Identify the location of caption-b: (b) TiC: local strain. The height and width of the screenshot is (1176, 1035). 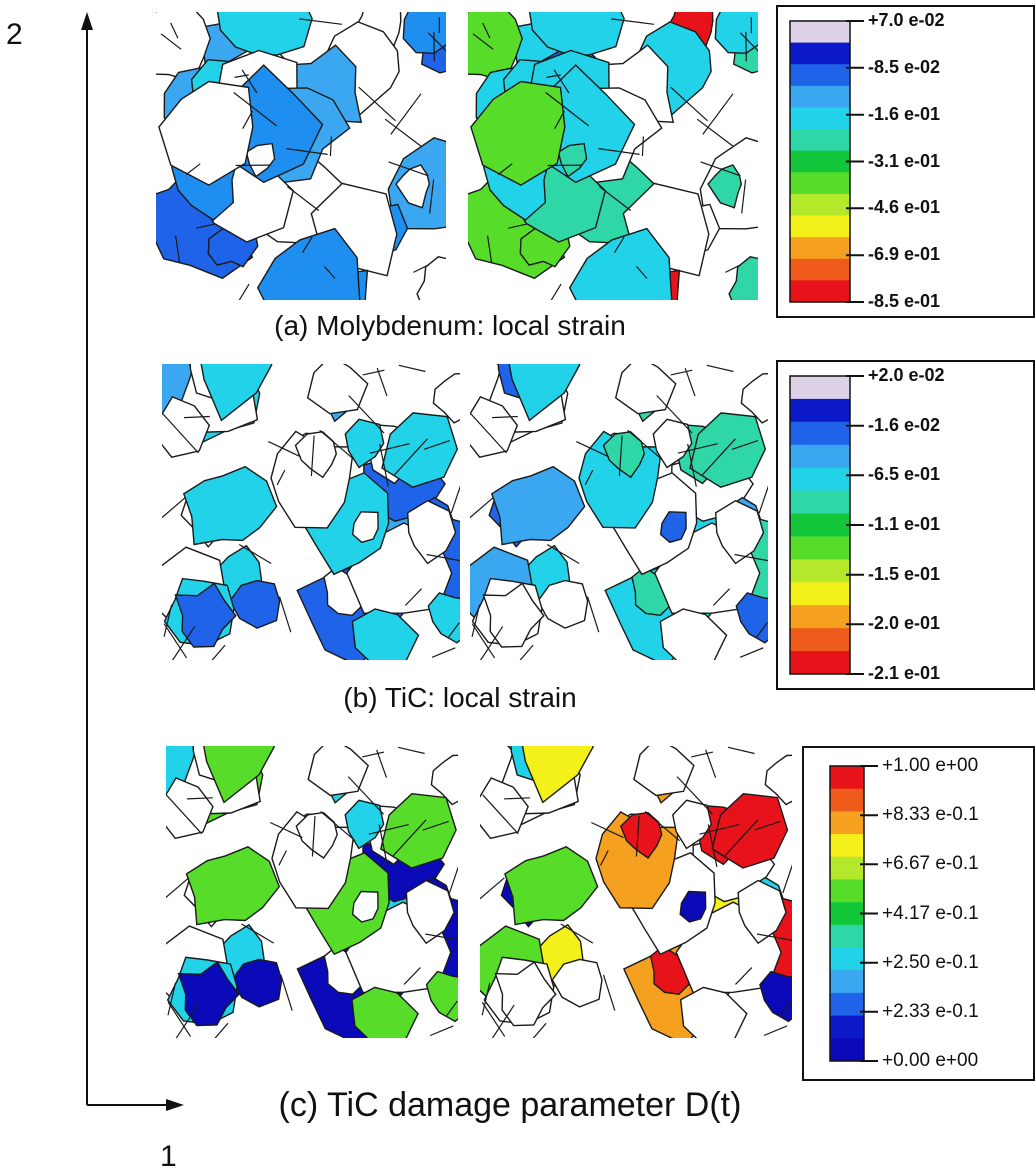
(460, 697).